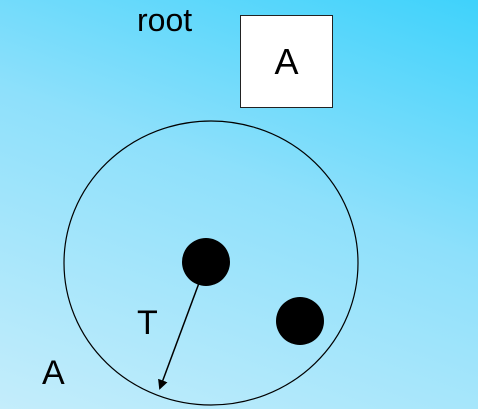 The image size is (478, 409). I want to click on set-label: A, so click(53, 373).